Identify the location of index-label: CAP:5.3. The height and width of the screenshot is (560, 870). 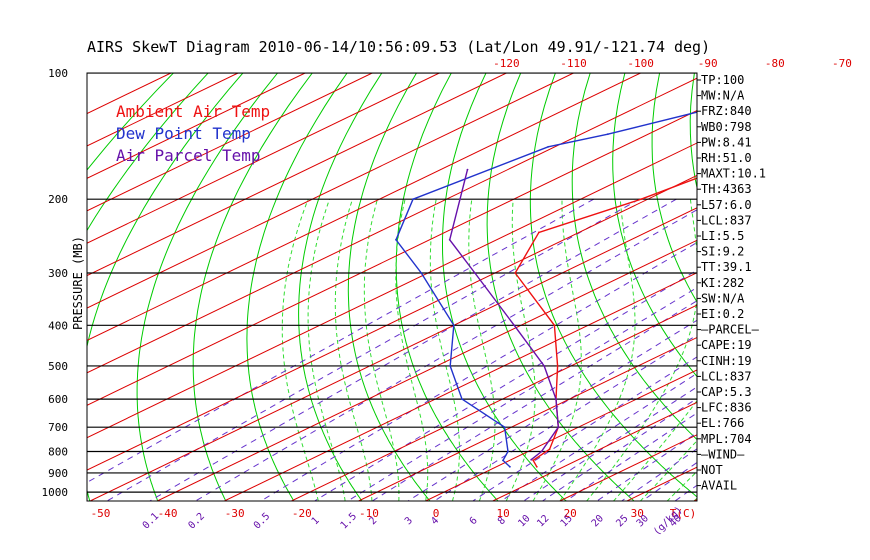
(726, 392).